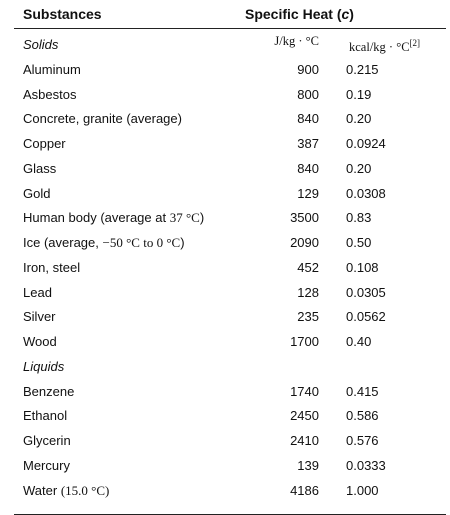 The width and height of the screenshot is (450, 515). I want to click on units-joules: J/kg · °C, so click(296, 41).